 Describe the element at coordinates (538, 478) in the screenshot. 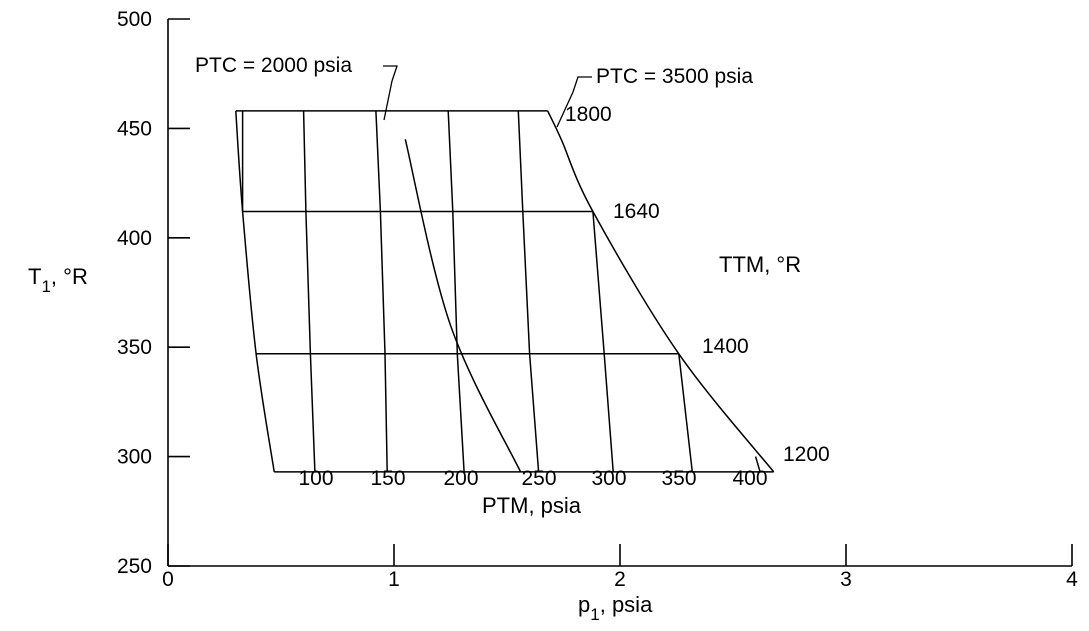

I see `ptm-label-250: 250` at that location.